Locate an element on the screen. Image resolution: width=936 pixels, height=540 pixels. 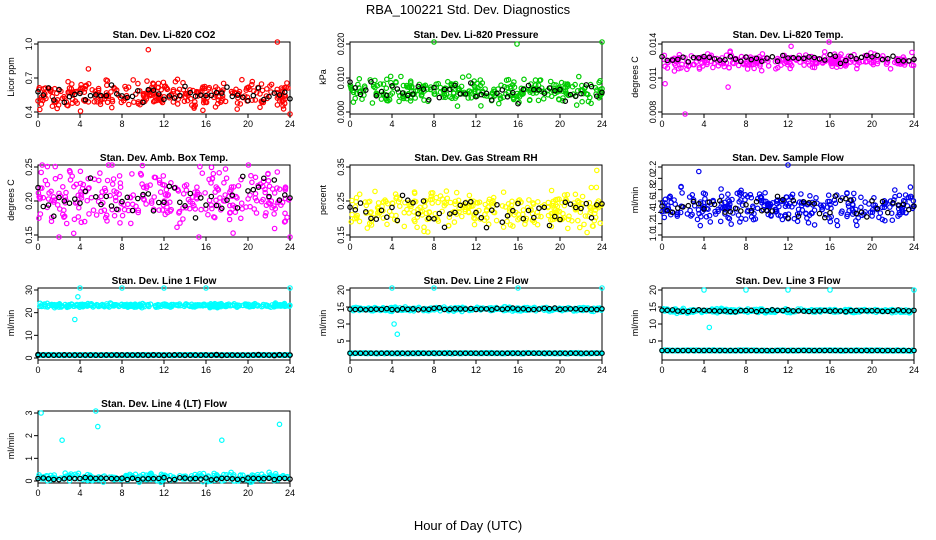
x-tick-label: 20 is located at coordinates (248, 370).